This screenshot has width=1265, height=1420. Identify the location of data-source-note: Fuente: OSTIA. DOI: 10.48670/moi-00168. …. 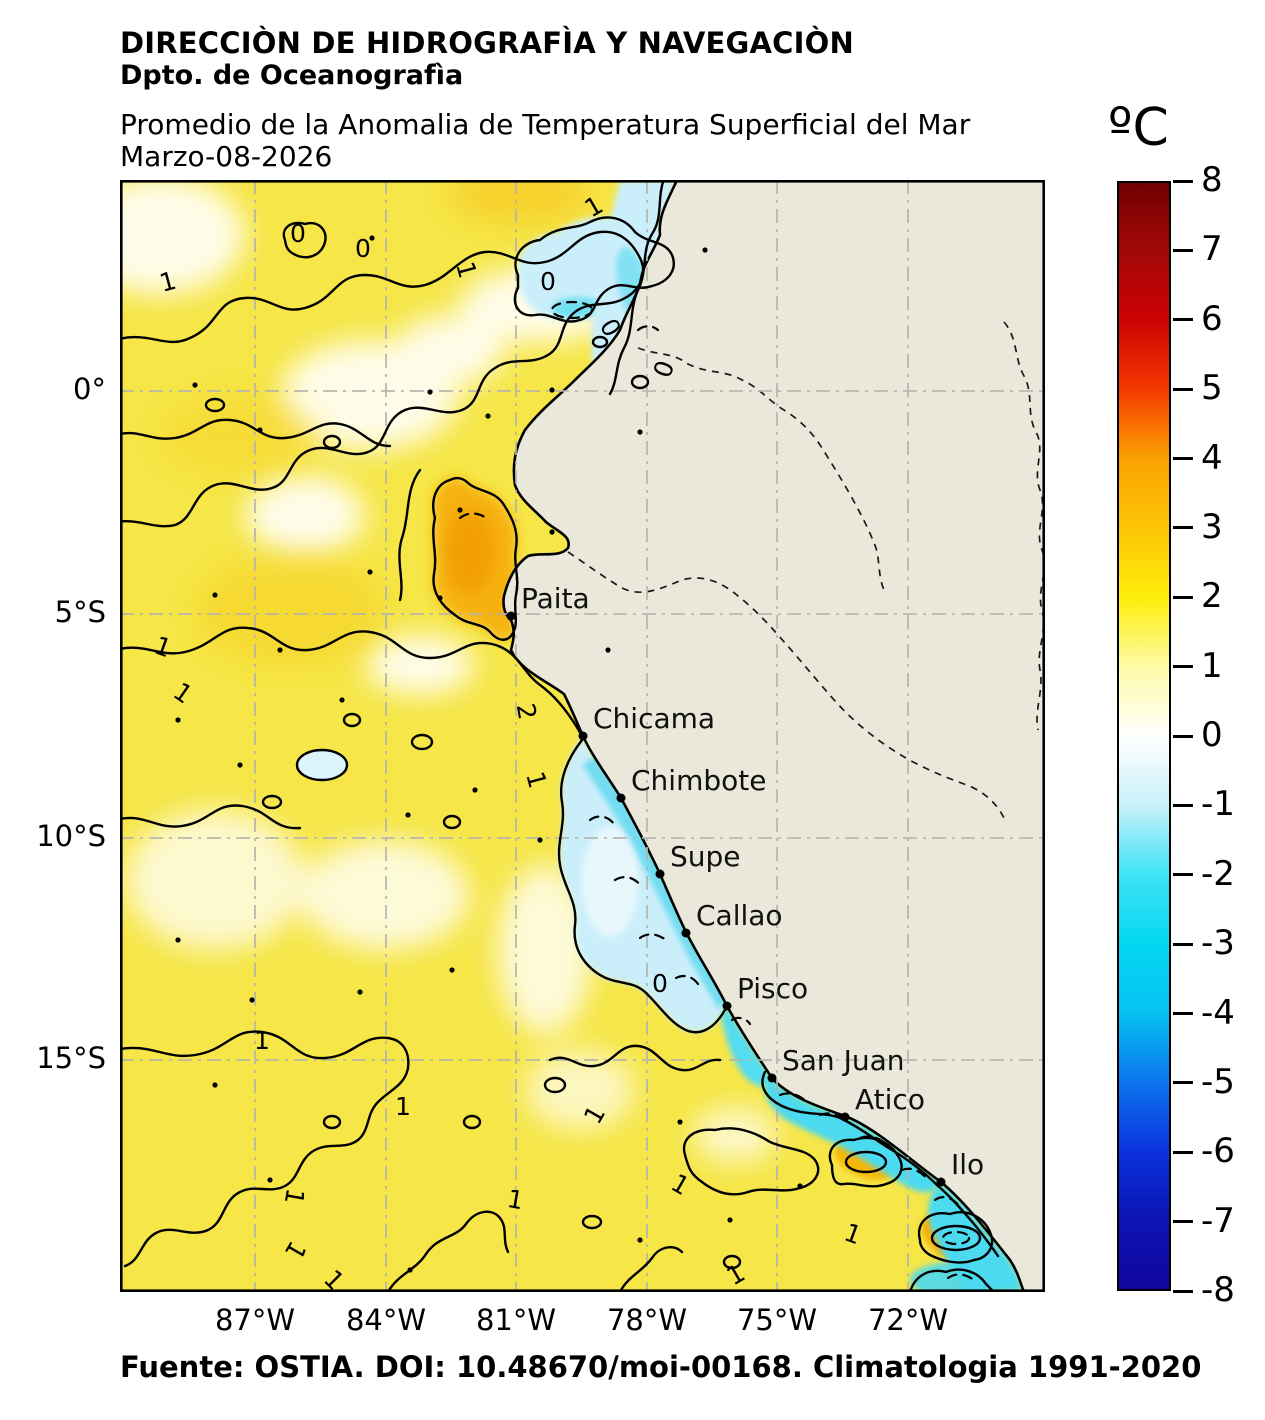
(661, 1367).